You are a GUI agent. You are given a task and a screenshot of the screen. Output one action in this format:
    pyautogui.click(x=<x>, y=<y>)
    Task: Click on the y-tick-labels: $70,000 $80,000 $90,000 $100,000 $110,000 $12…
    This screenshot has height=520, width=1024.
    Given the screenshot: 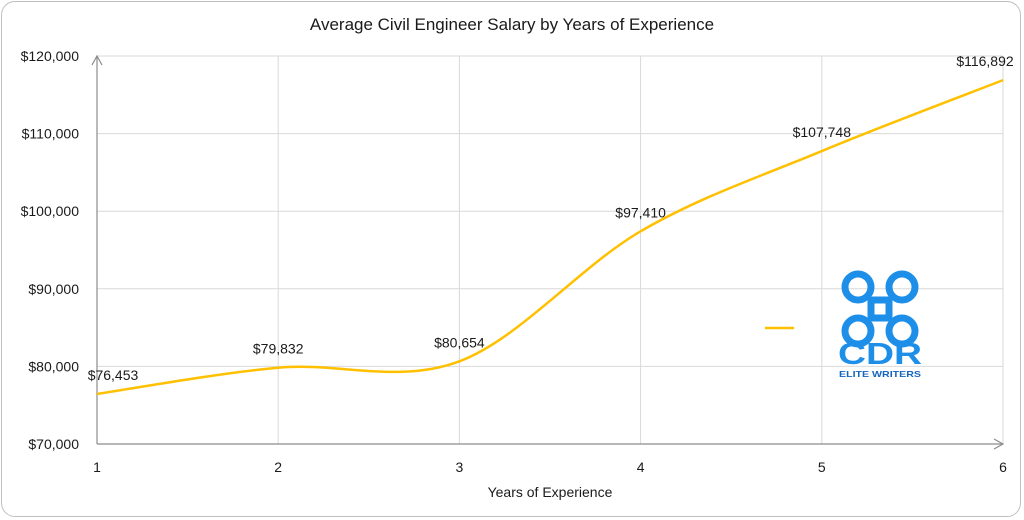 What is the action you would take?
    pyautogui.click(x=50, y=250)
    